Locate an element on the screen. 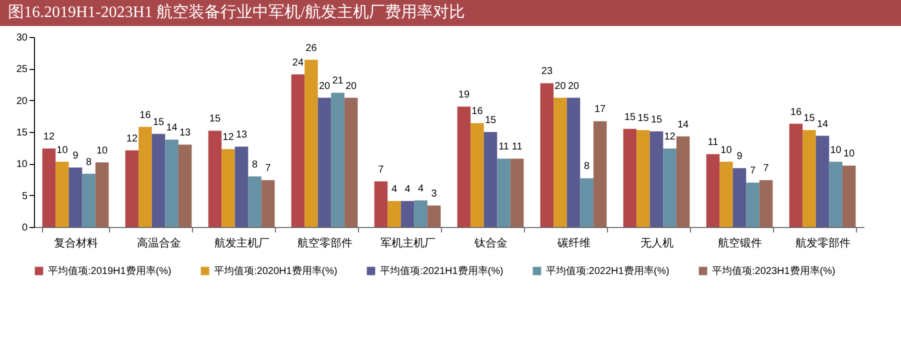 This screenshot has height=342, width=901. data-label: 24 is located at coordinates (298, 62).